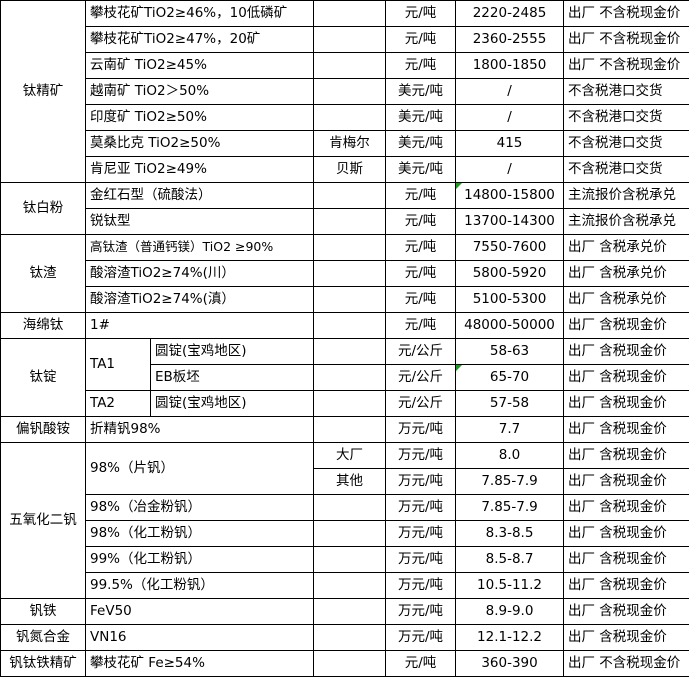  What do you see at coordinates (345, 221) in the screenshot?
I see `table-row: 锐钛型 元/吨 13700-14300 主流报价含税承兑` at bounding box center [345, 221].